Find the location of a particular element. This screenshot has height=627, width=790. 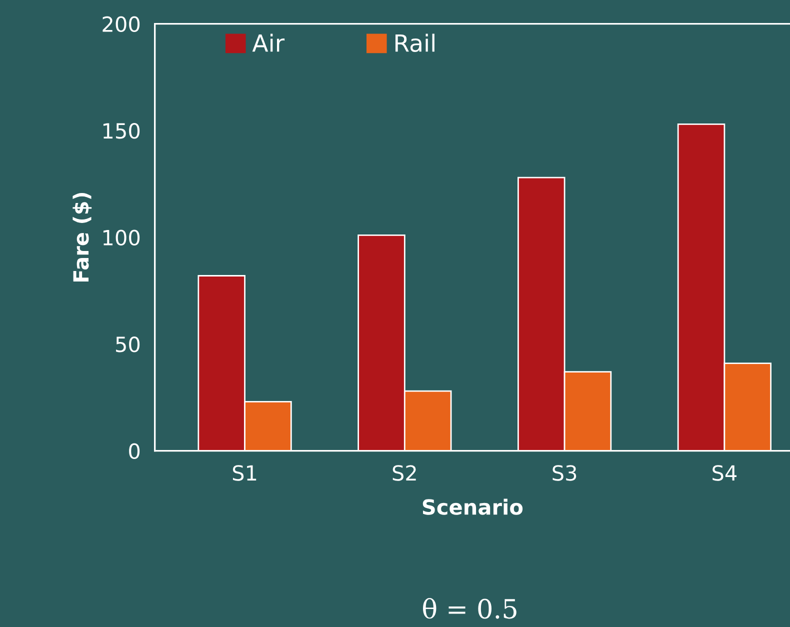

x-tick-label: S1 is located at coordinates (244, 473).